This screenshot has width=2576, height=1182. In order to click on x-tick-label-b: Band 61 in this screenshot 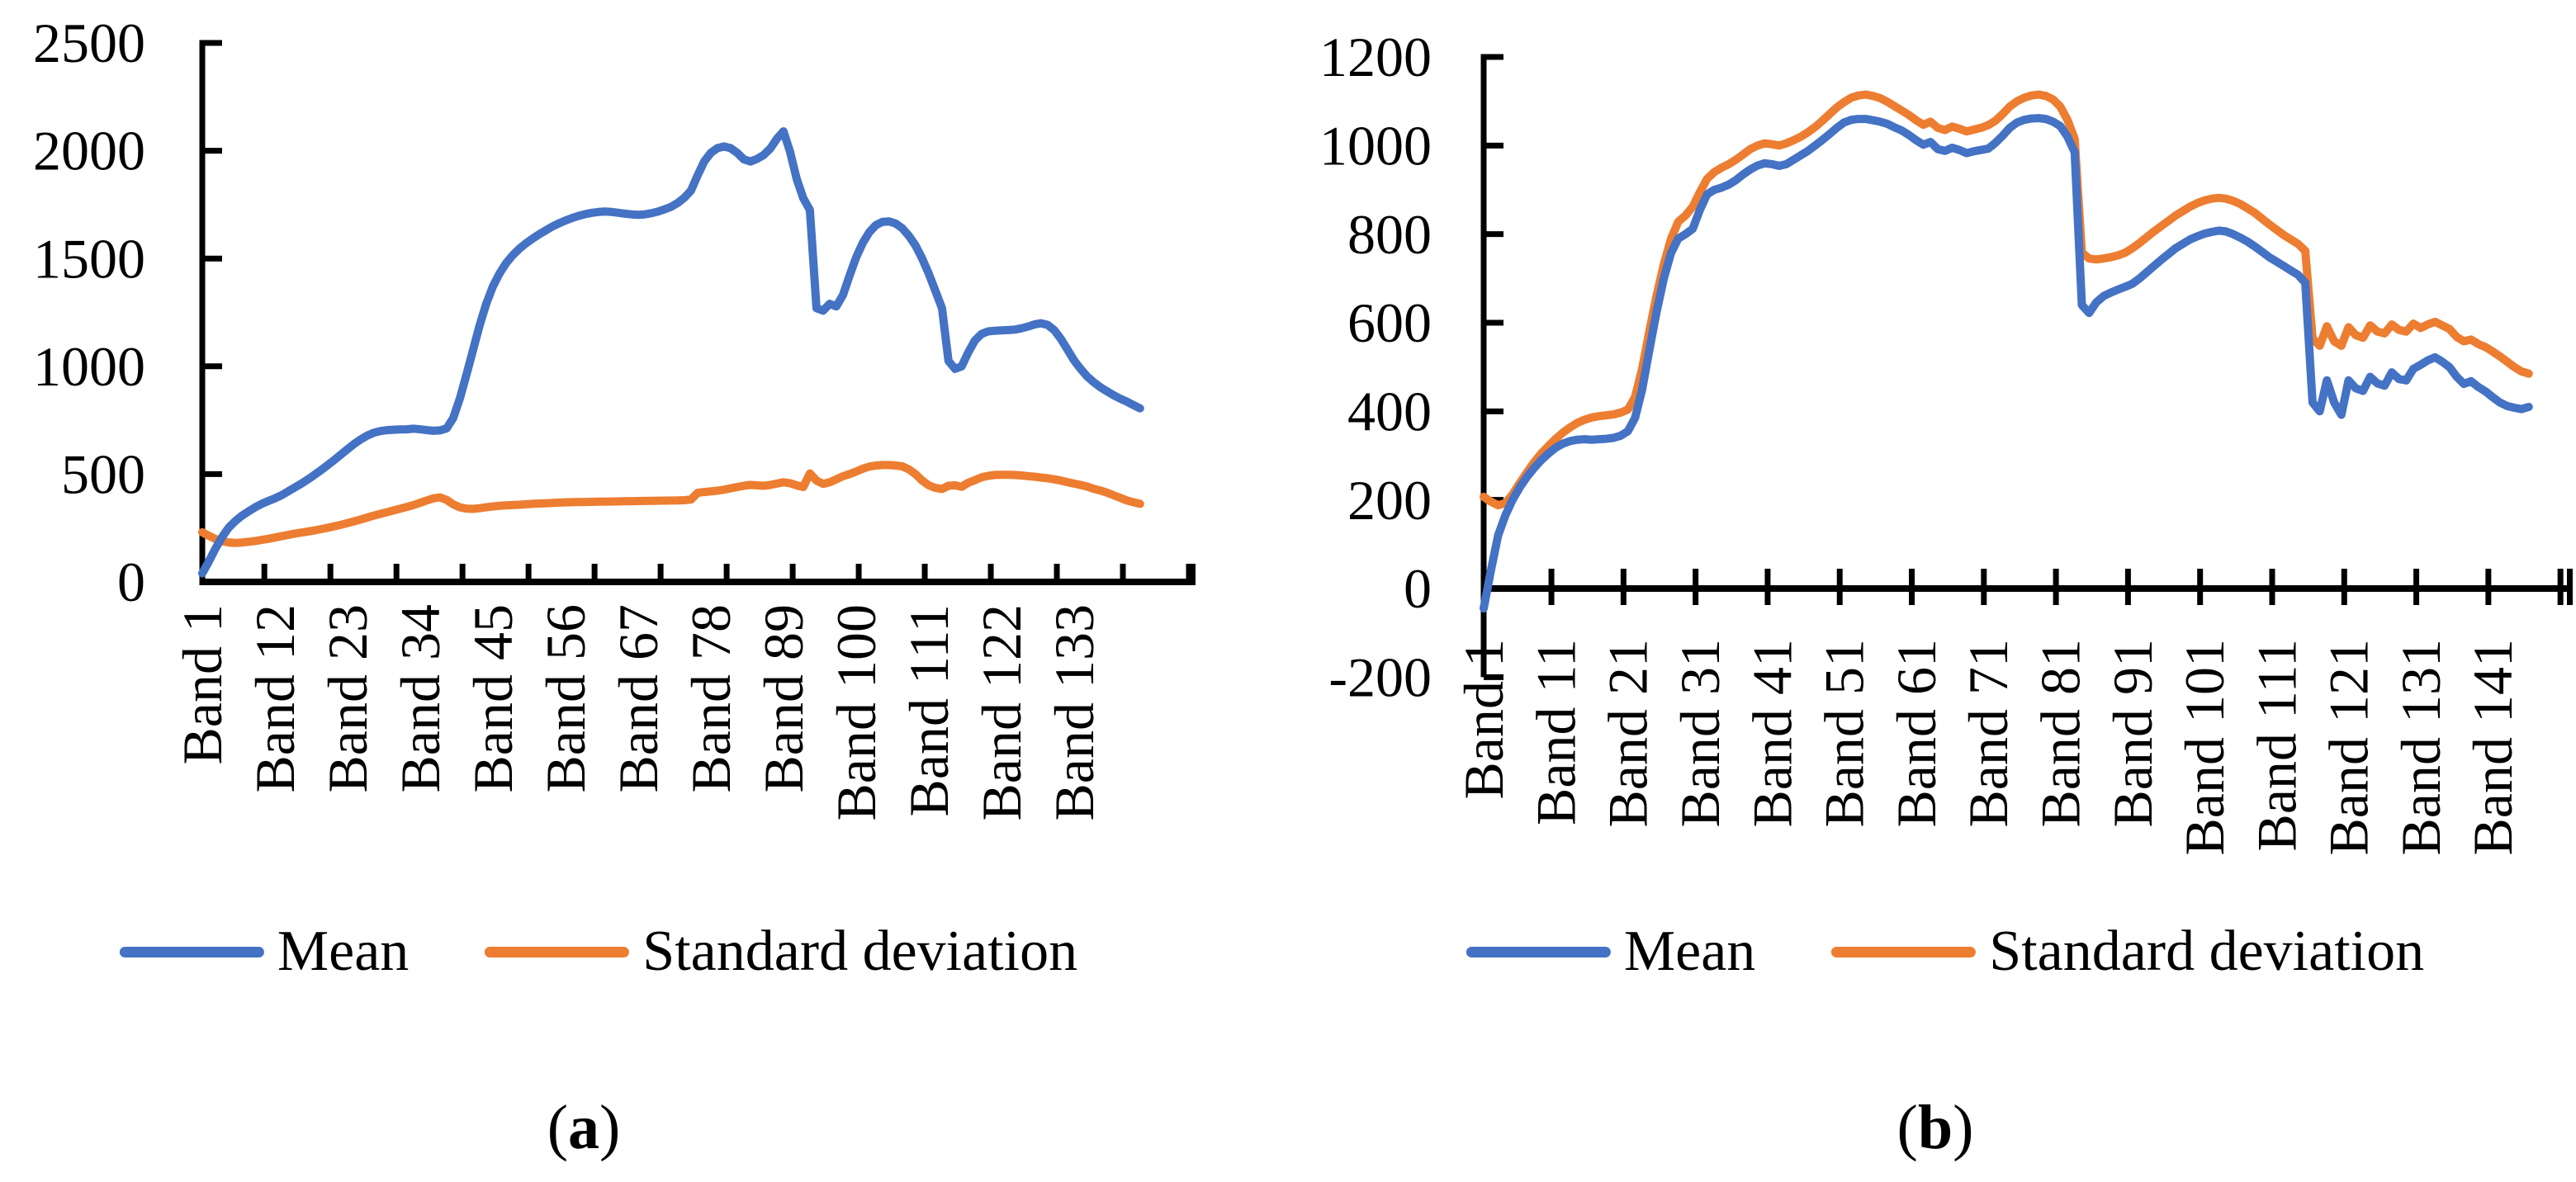, I will do `click(1916, 733)`.